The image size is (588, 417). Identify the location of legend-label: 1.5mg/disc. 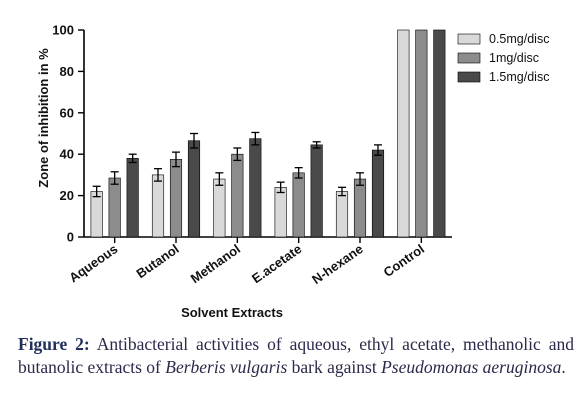
(519, 77).